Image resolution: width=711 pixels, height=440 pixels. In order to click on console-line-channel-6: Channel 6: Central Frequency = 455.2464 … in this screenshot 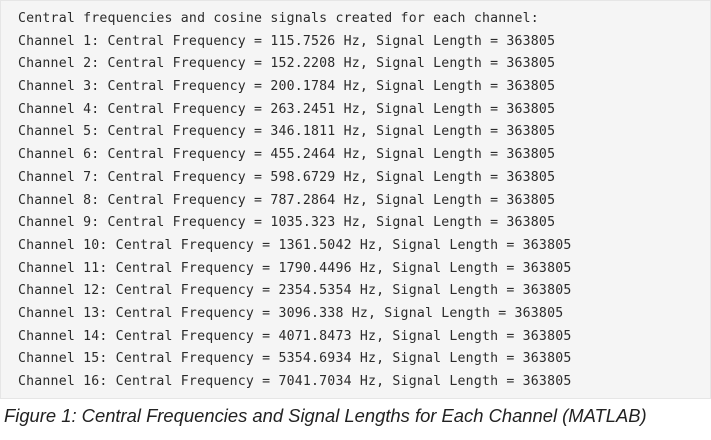, I will do `click(287, 155)`.